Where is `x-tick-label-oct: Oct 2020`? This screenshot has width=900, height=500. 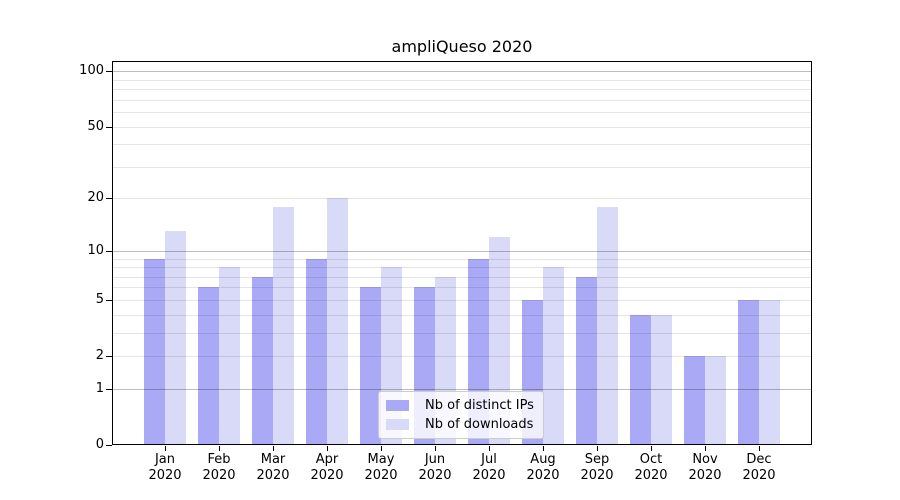 x-tick-label-oct: Oct 2020 is located at coordinates (651, 467).